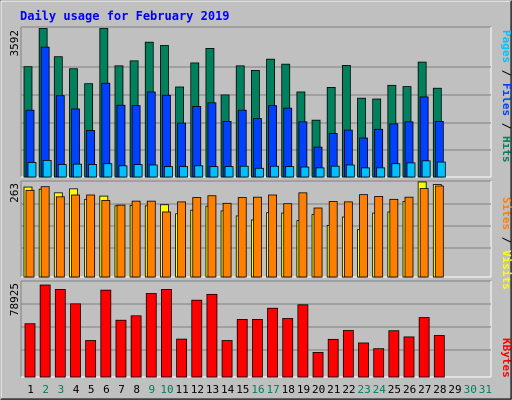 The width and height of the screenshot is (512, 400). What do you see at coordinates (30, 389) in the screenshot?
I see `x-tick-label: 1` at bounding box center [30, 389].